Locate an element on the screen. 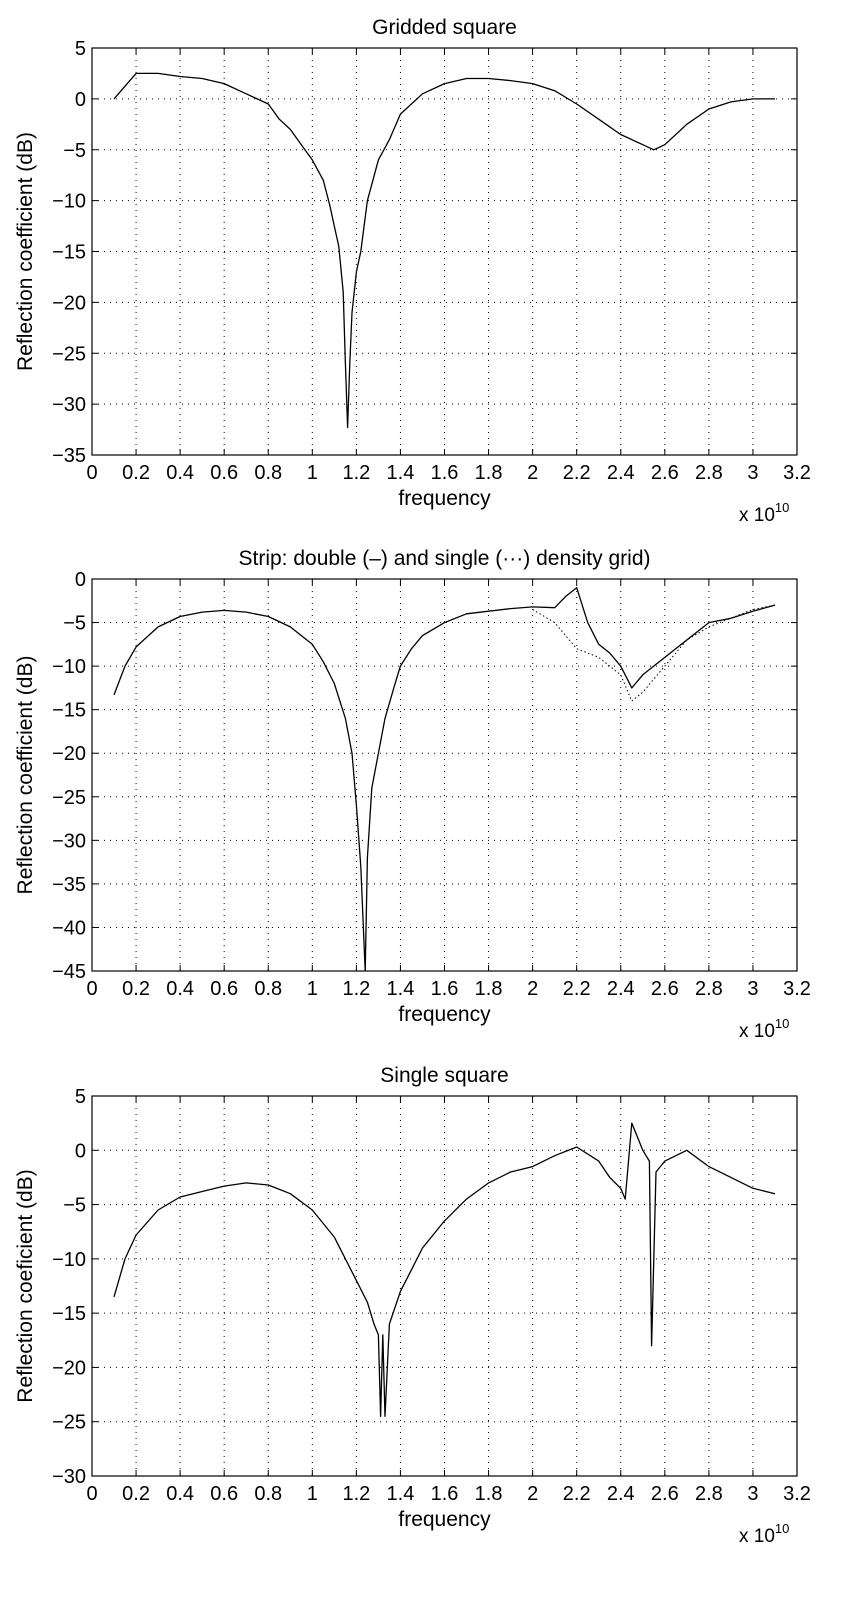 Image resolution: width=852 pixels, height=1621 pixels. plot-area is located at coordinates (444, 1269).